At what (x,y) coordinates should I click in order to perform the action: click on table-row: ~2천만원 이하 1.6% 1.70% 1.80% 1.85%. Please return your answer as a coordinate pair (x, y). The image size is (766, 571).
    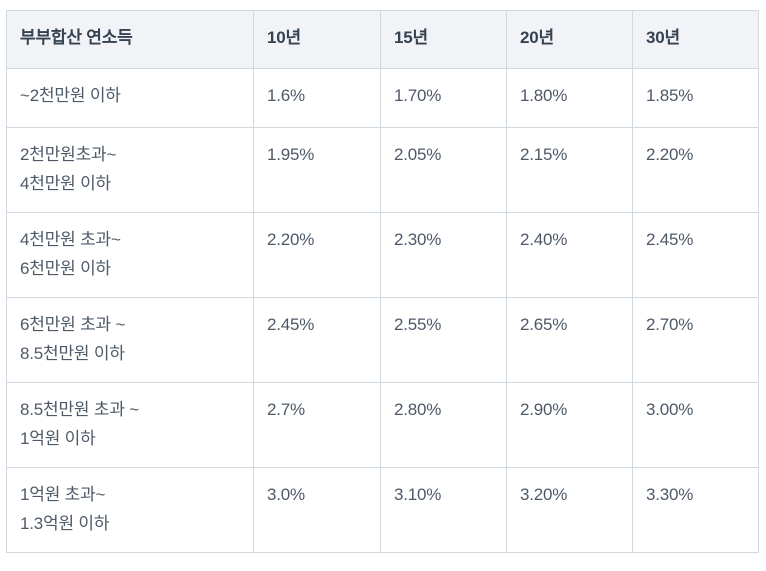
    Looking at the image, I should click on (382, 98).